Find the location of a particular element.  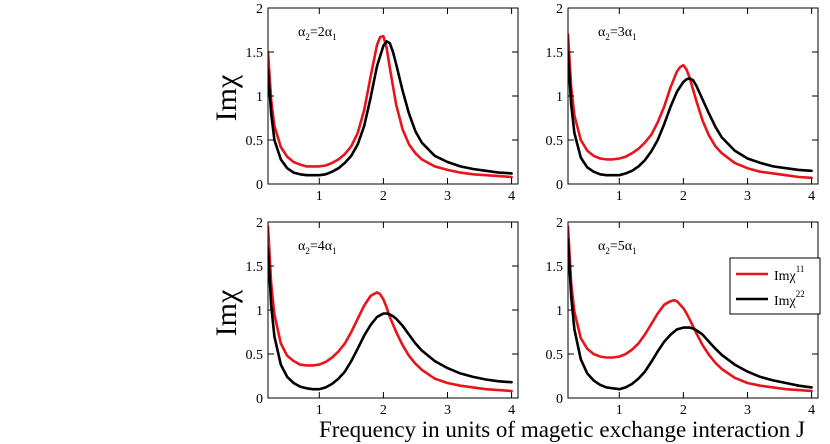

ylabel-top: Imχ is located at coordinates (226, 97).